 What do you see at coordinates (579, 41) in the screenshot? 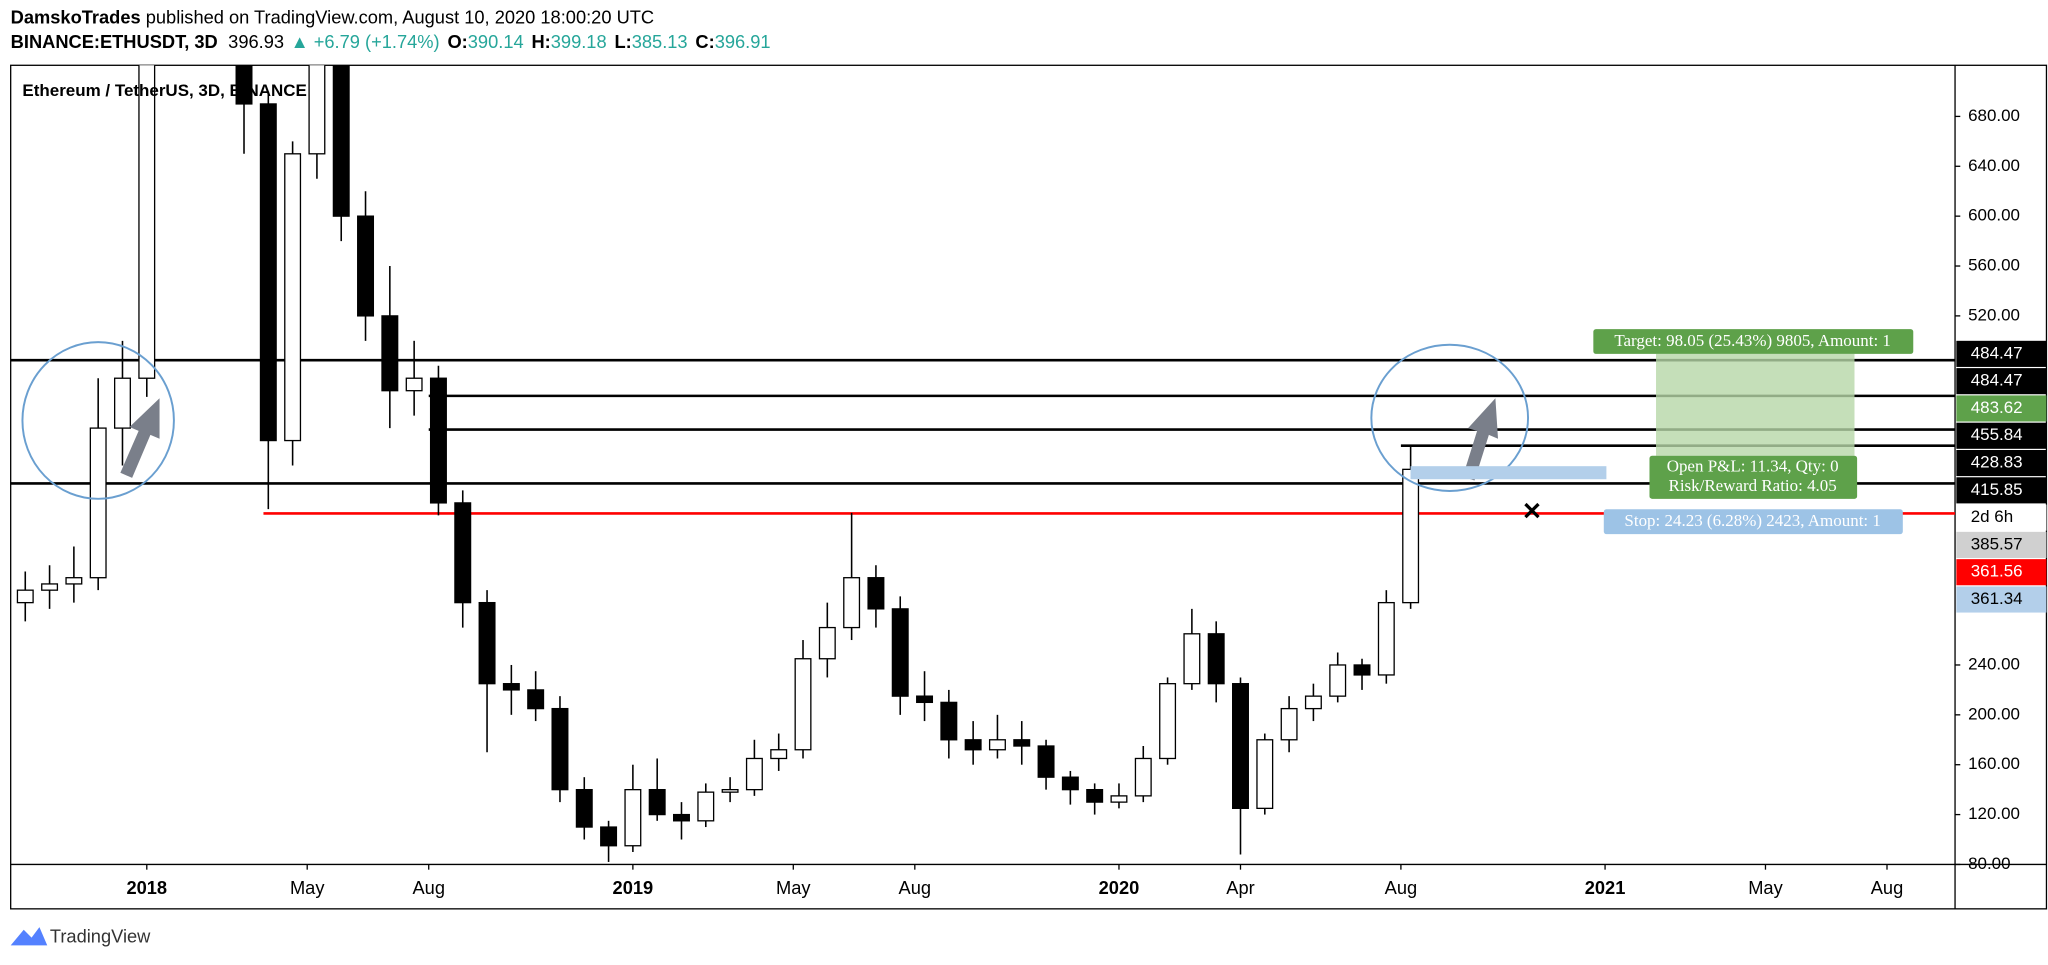
I see `ohlc-value: 399.18` at bounding box center [579, 41].